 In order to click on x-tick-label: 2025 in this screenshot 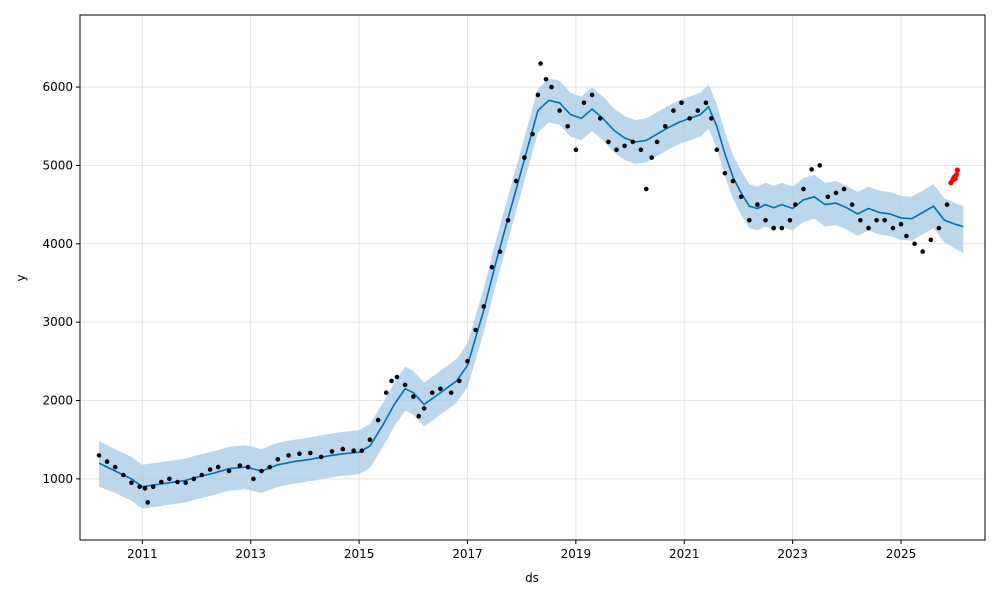, I will do `click(901, 554)`.